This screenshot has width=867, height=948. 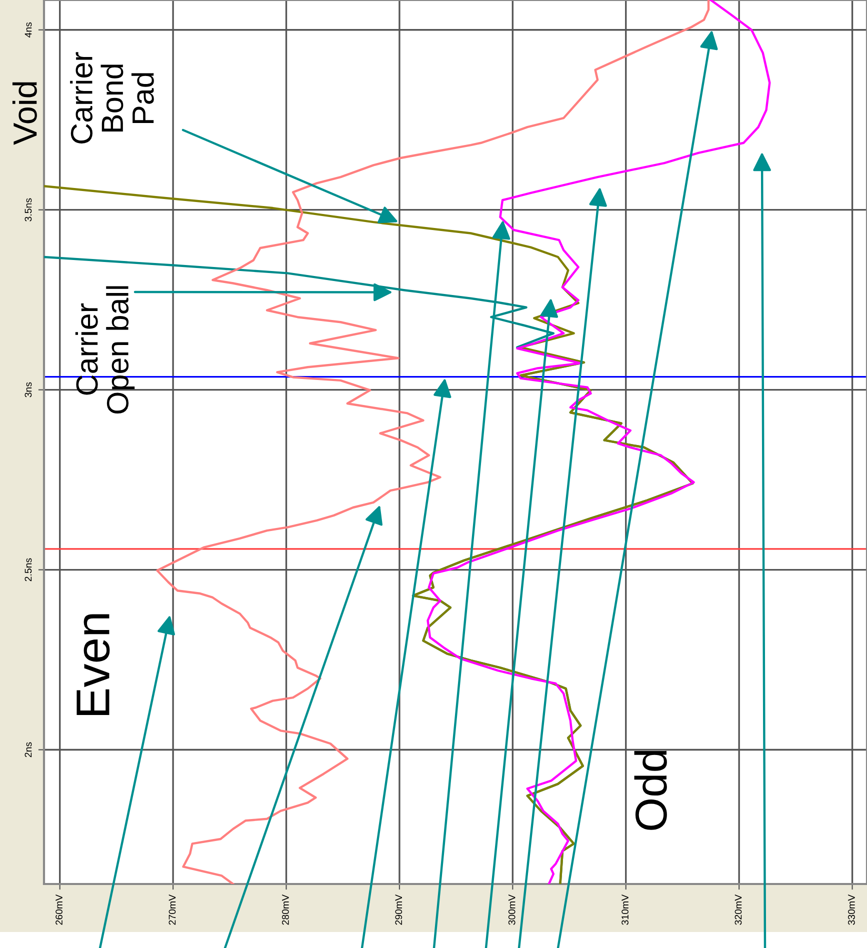 I want to click on x-tick-label: 270mV, so click(x=172, y=909).